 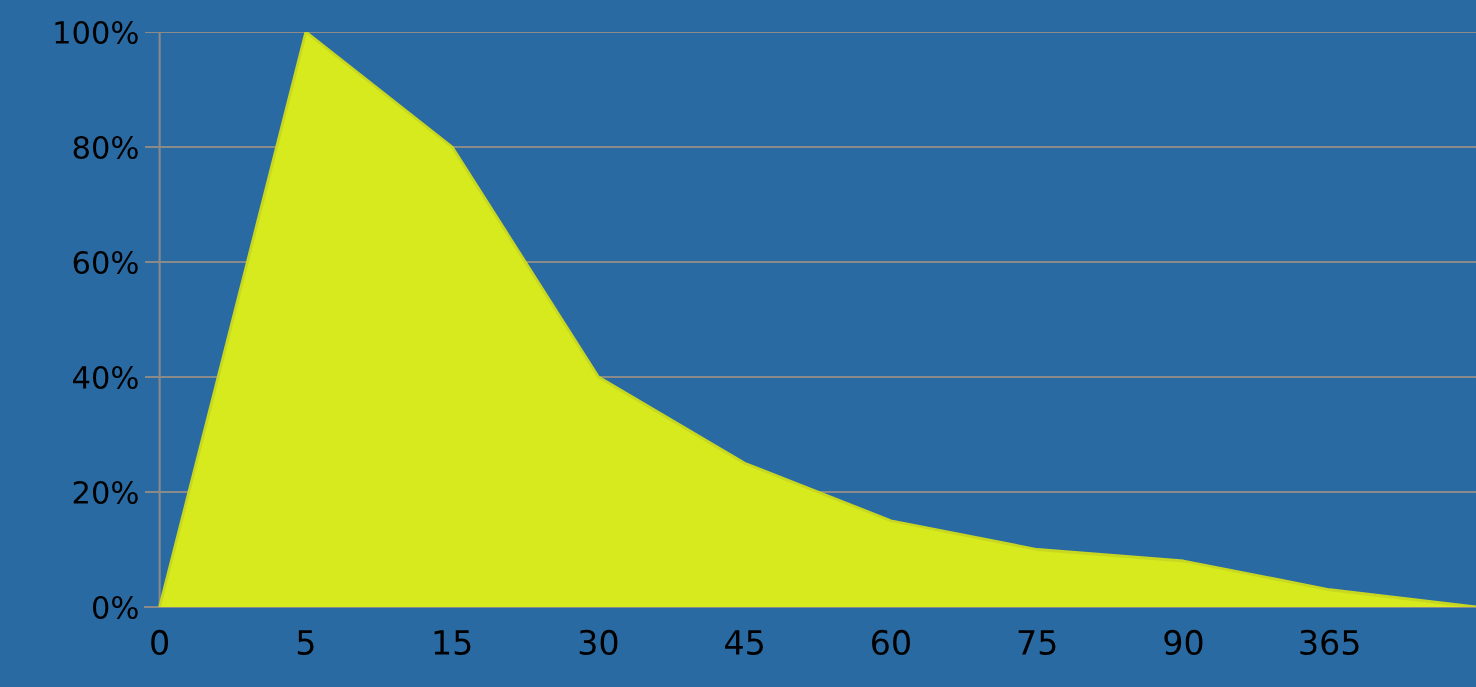 What do you see at coordinates (1037, 643) in the screenshot?
I see `x-tick-label: 75` at bounding box center [1037, 643].